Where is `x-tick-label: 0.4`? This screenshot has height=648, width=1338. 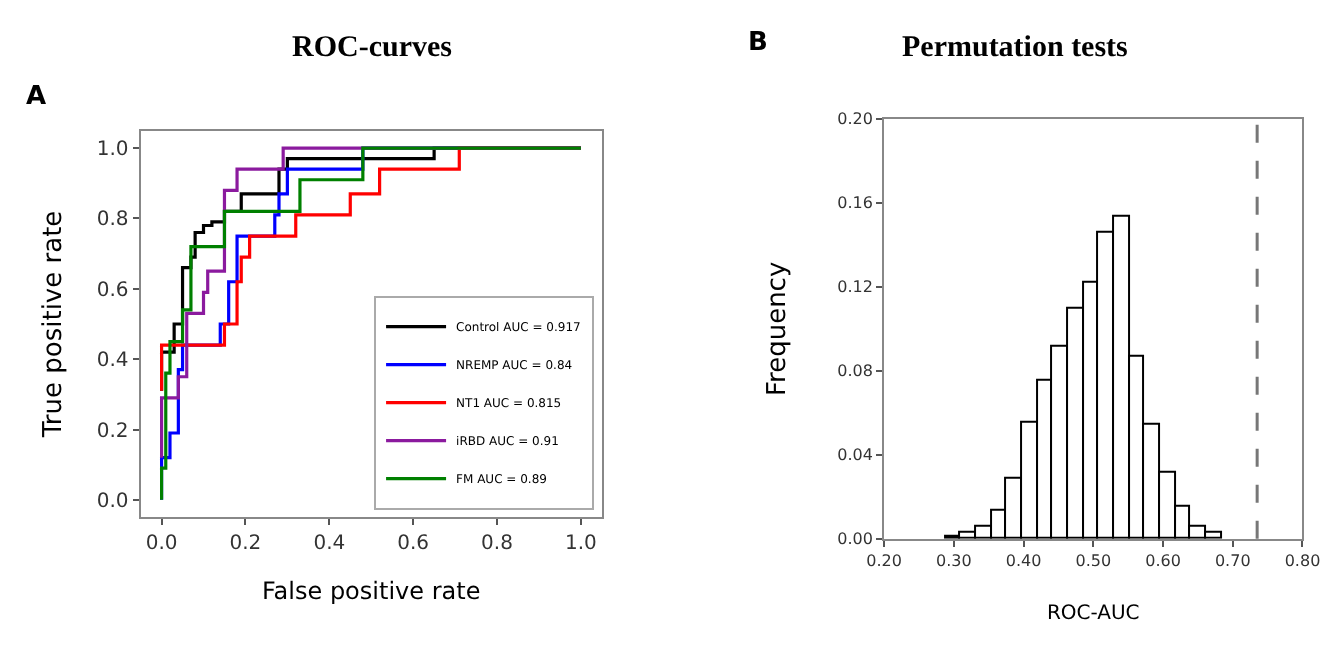
x-tick-label: 0.4 is located at coordinates (329, 544).